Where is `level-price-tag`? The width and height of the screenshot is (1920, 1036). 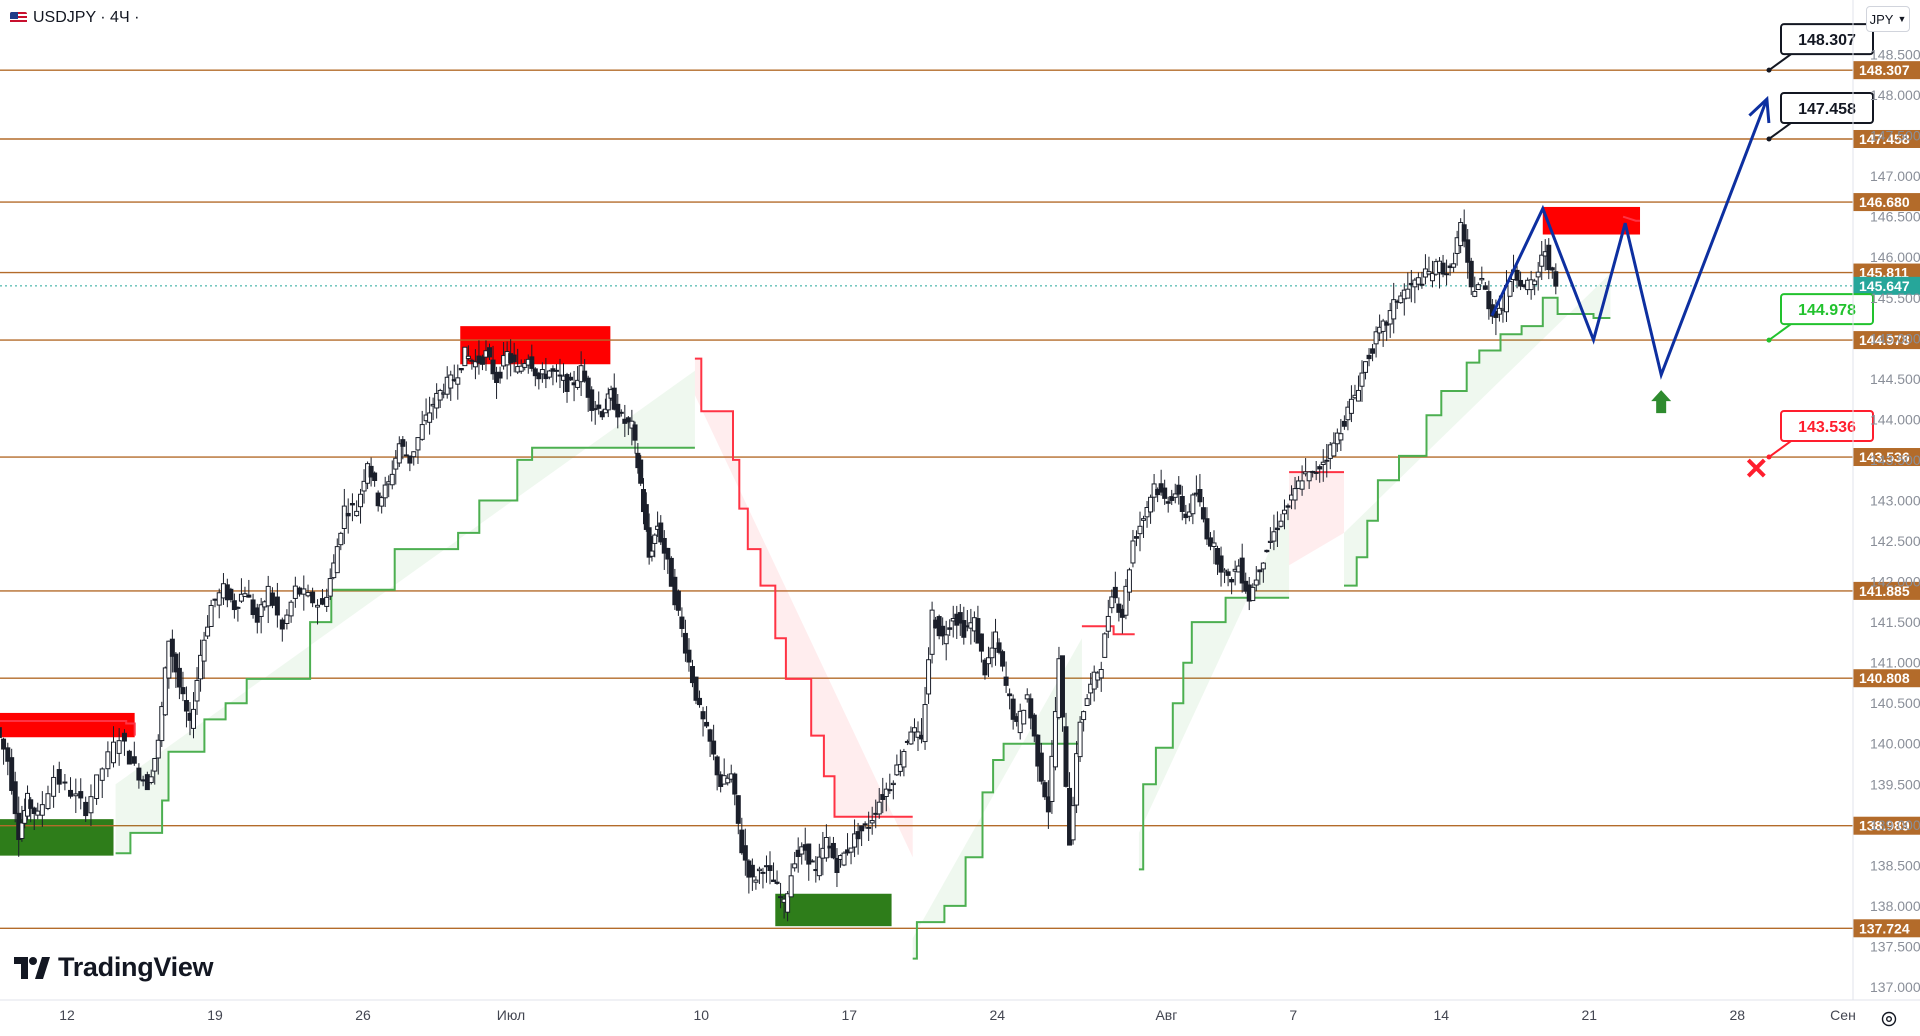
level-price-tag is located at coordinates (1886, 340).